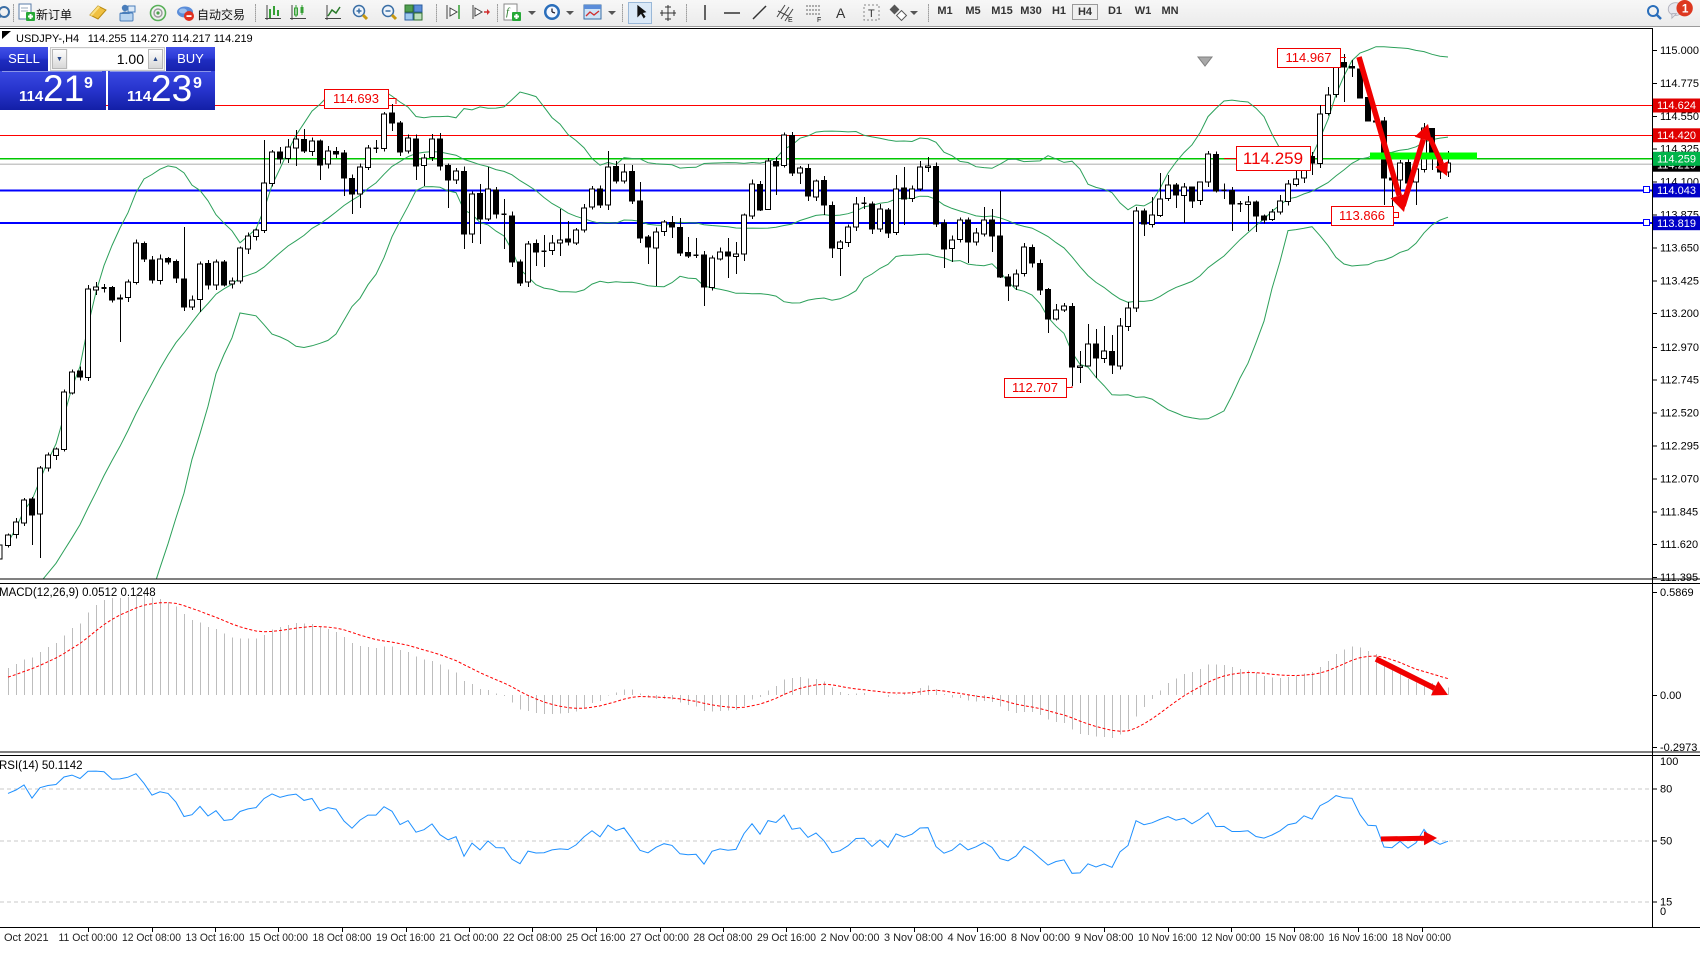  I want to click on svg-text: 113.819, so click(1676, 224).